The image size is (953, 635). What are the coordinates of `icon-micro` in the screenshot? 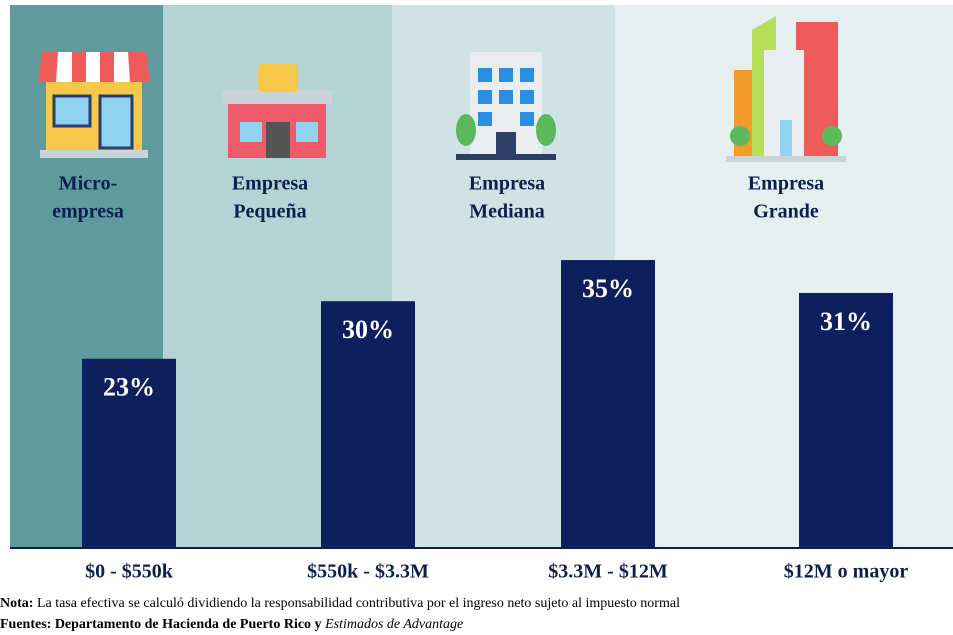 It's located at (94, 105).